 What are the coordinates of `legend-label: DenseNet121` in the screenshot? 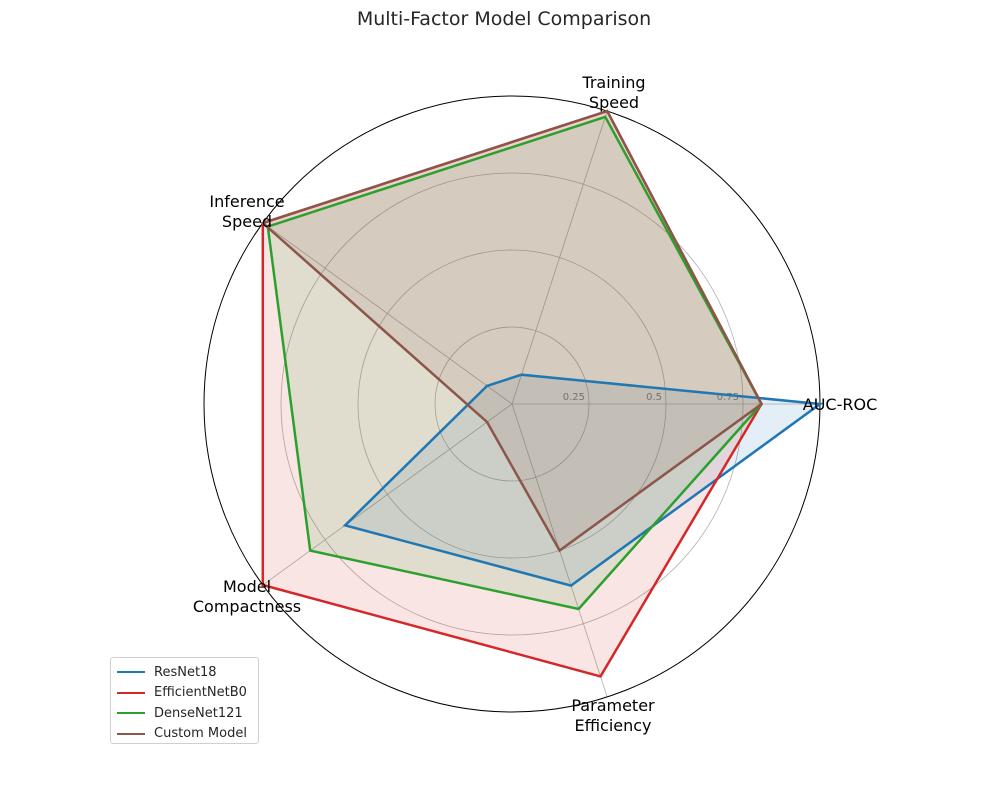 It's located at (198, 713).